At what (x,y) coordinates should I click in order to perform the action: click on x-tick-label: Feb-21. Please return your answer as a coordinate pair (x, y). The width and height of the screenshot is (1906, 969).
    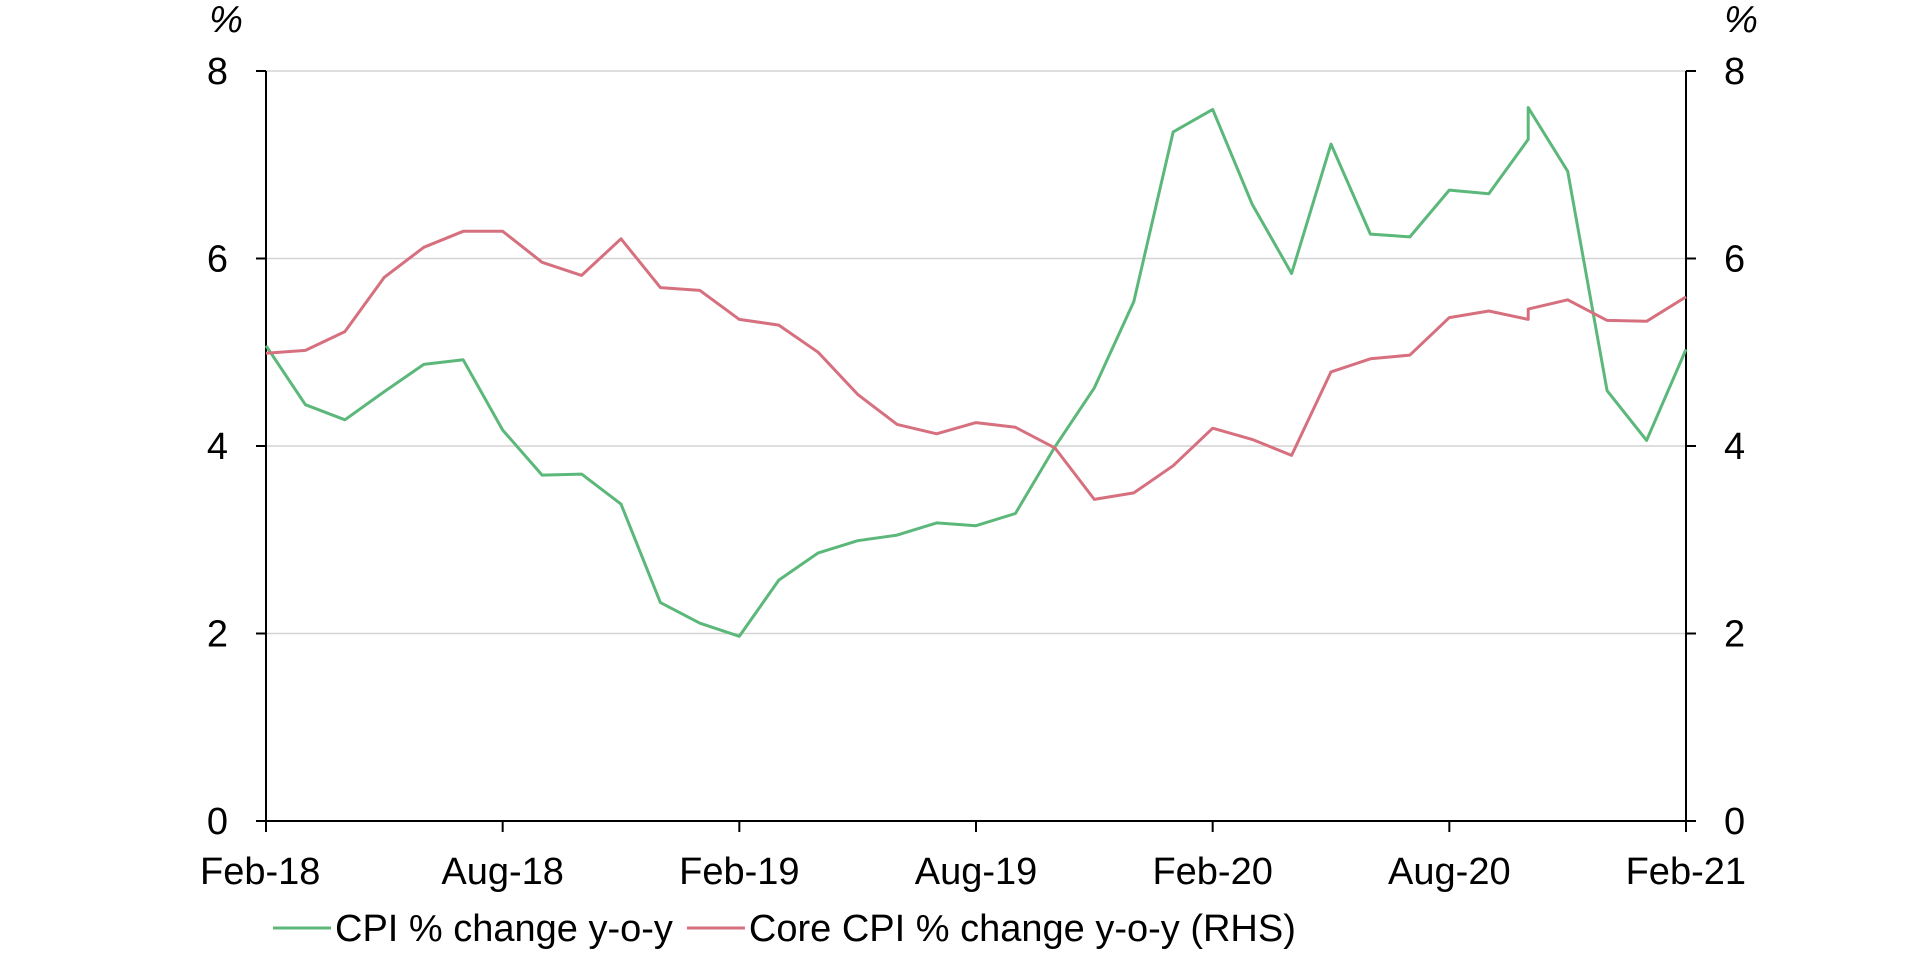
    Looking at the image, I should click on (1686, 872).